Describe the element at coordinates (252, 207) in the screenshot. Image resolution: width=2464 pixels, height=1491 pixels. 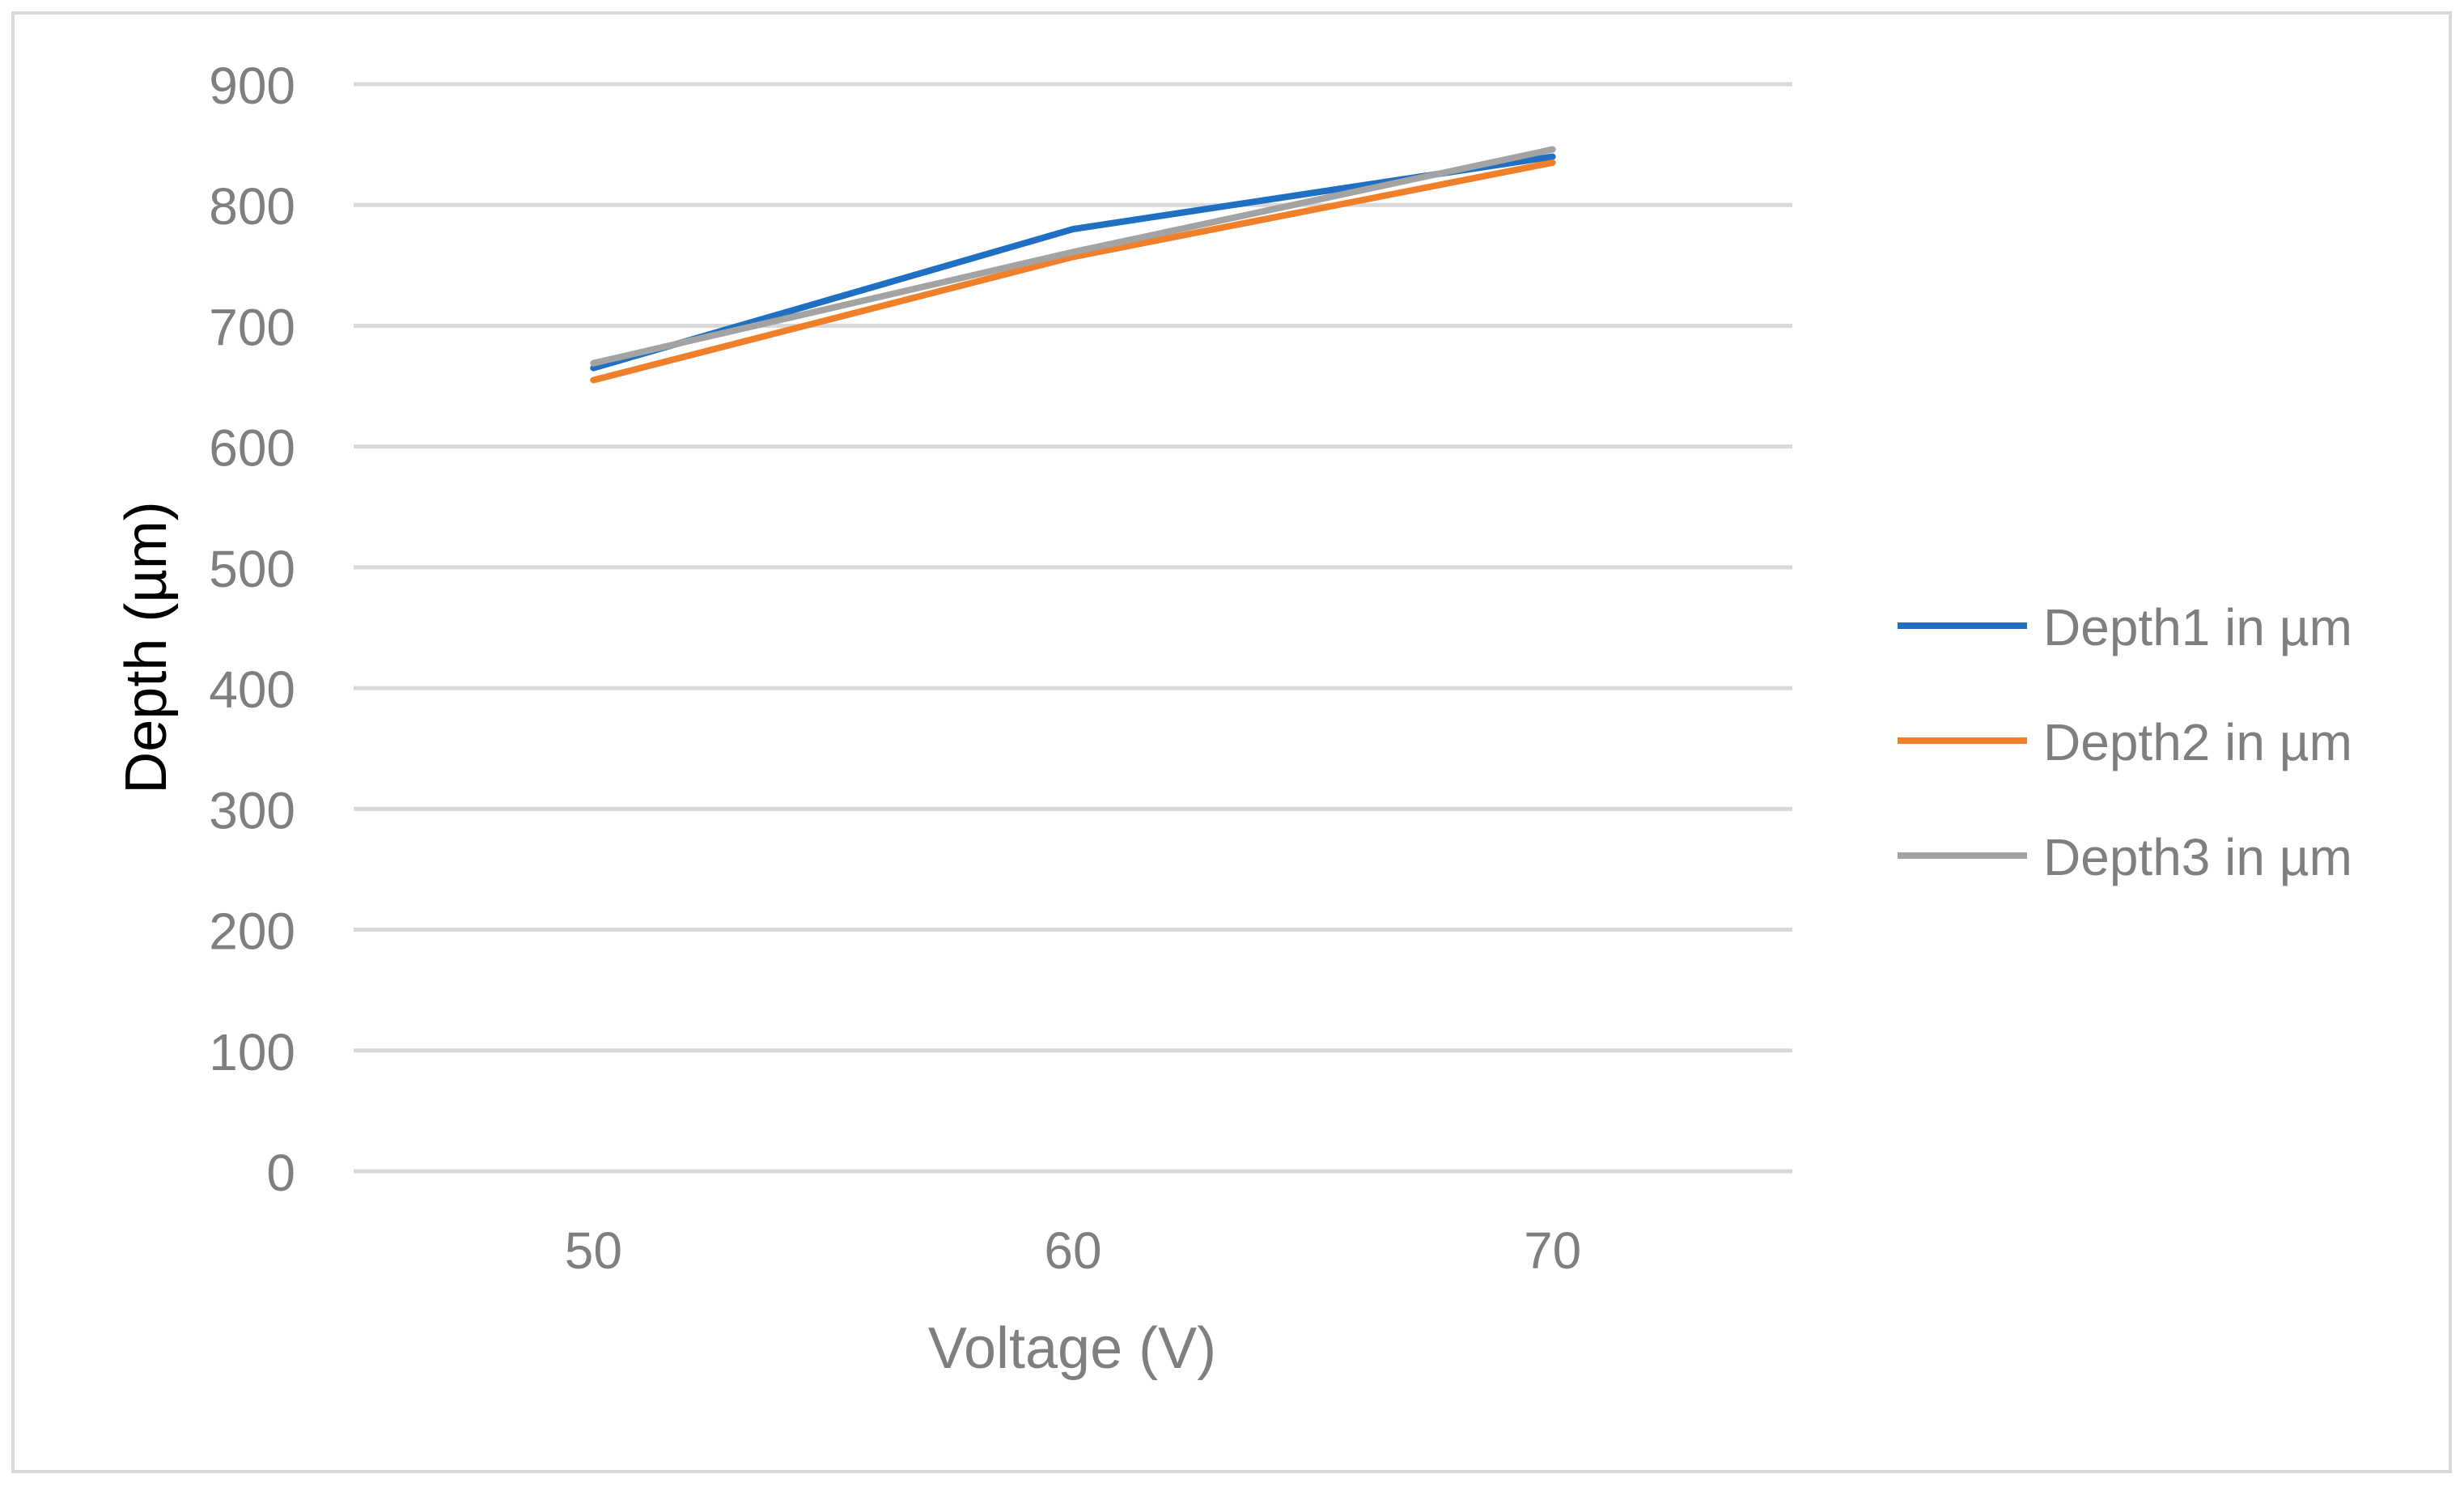
I see `y-tick-label: 800` at that location.